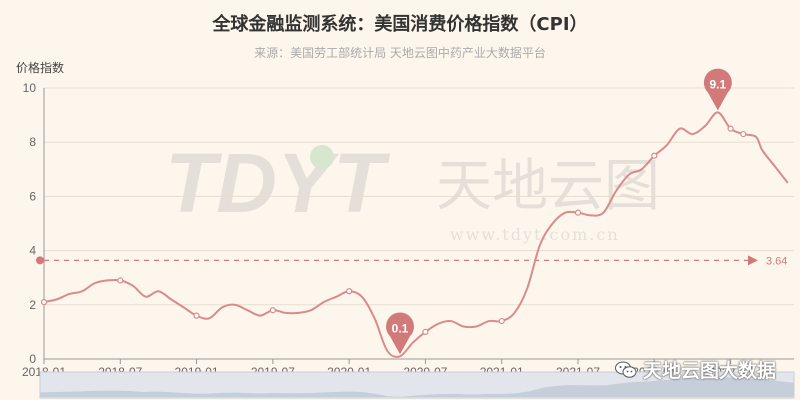 The image size is (800, 400). I want to click on y-tick-label: 10, so click(30, 88).